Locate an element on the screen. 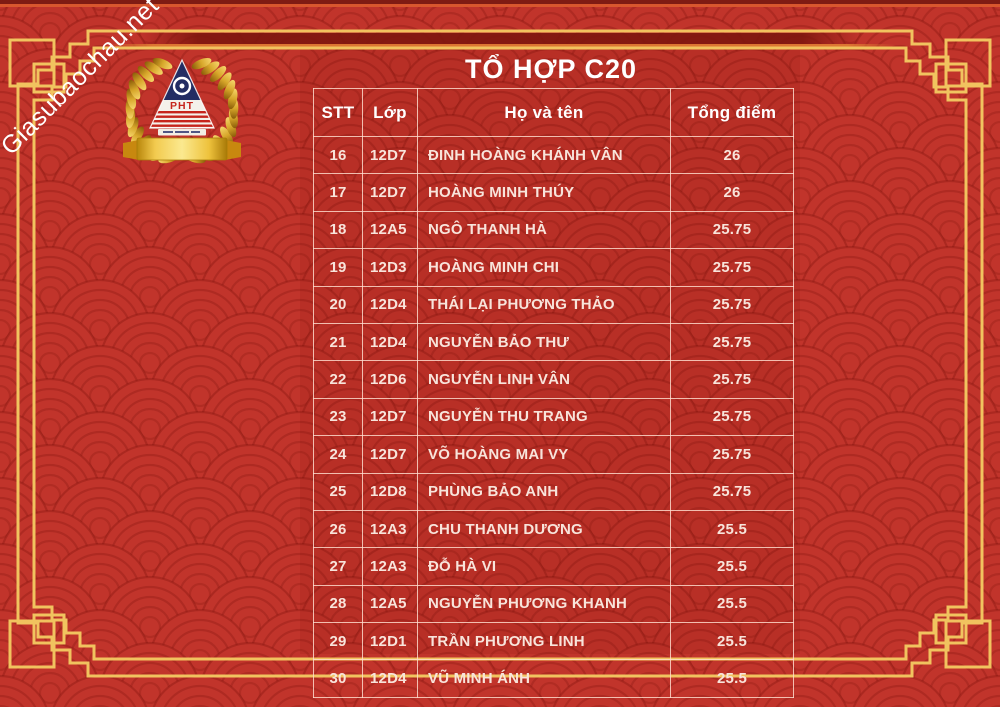  cell-stt: 27 is located at coordinates (338, 566).